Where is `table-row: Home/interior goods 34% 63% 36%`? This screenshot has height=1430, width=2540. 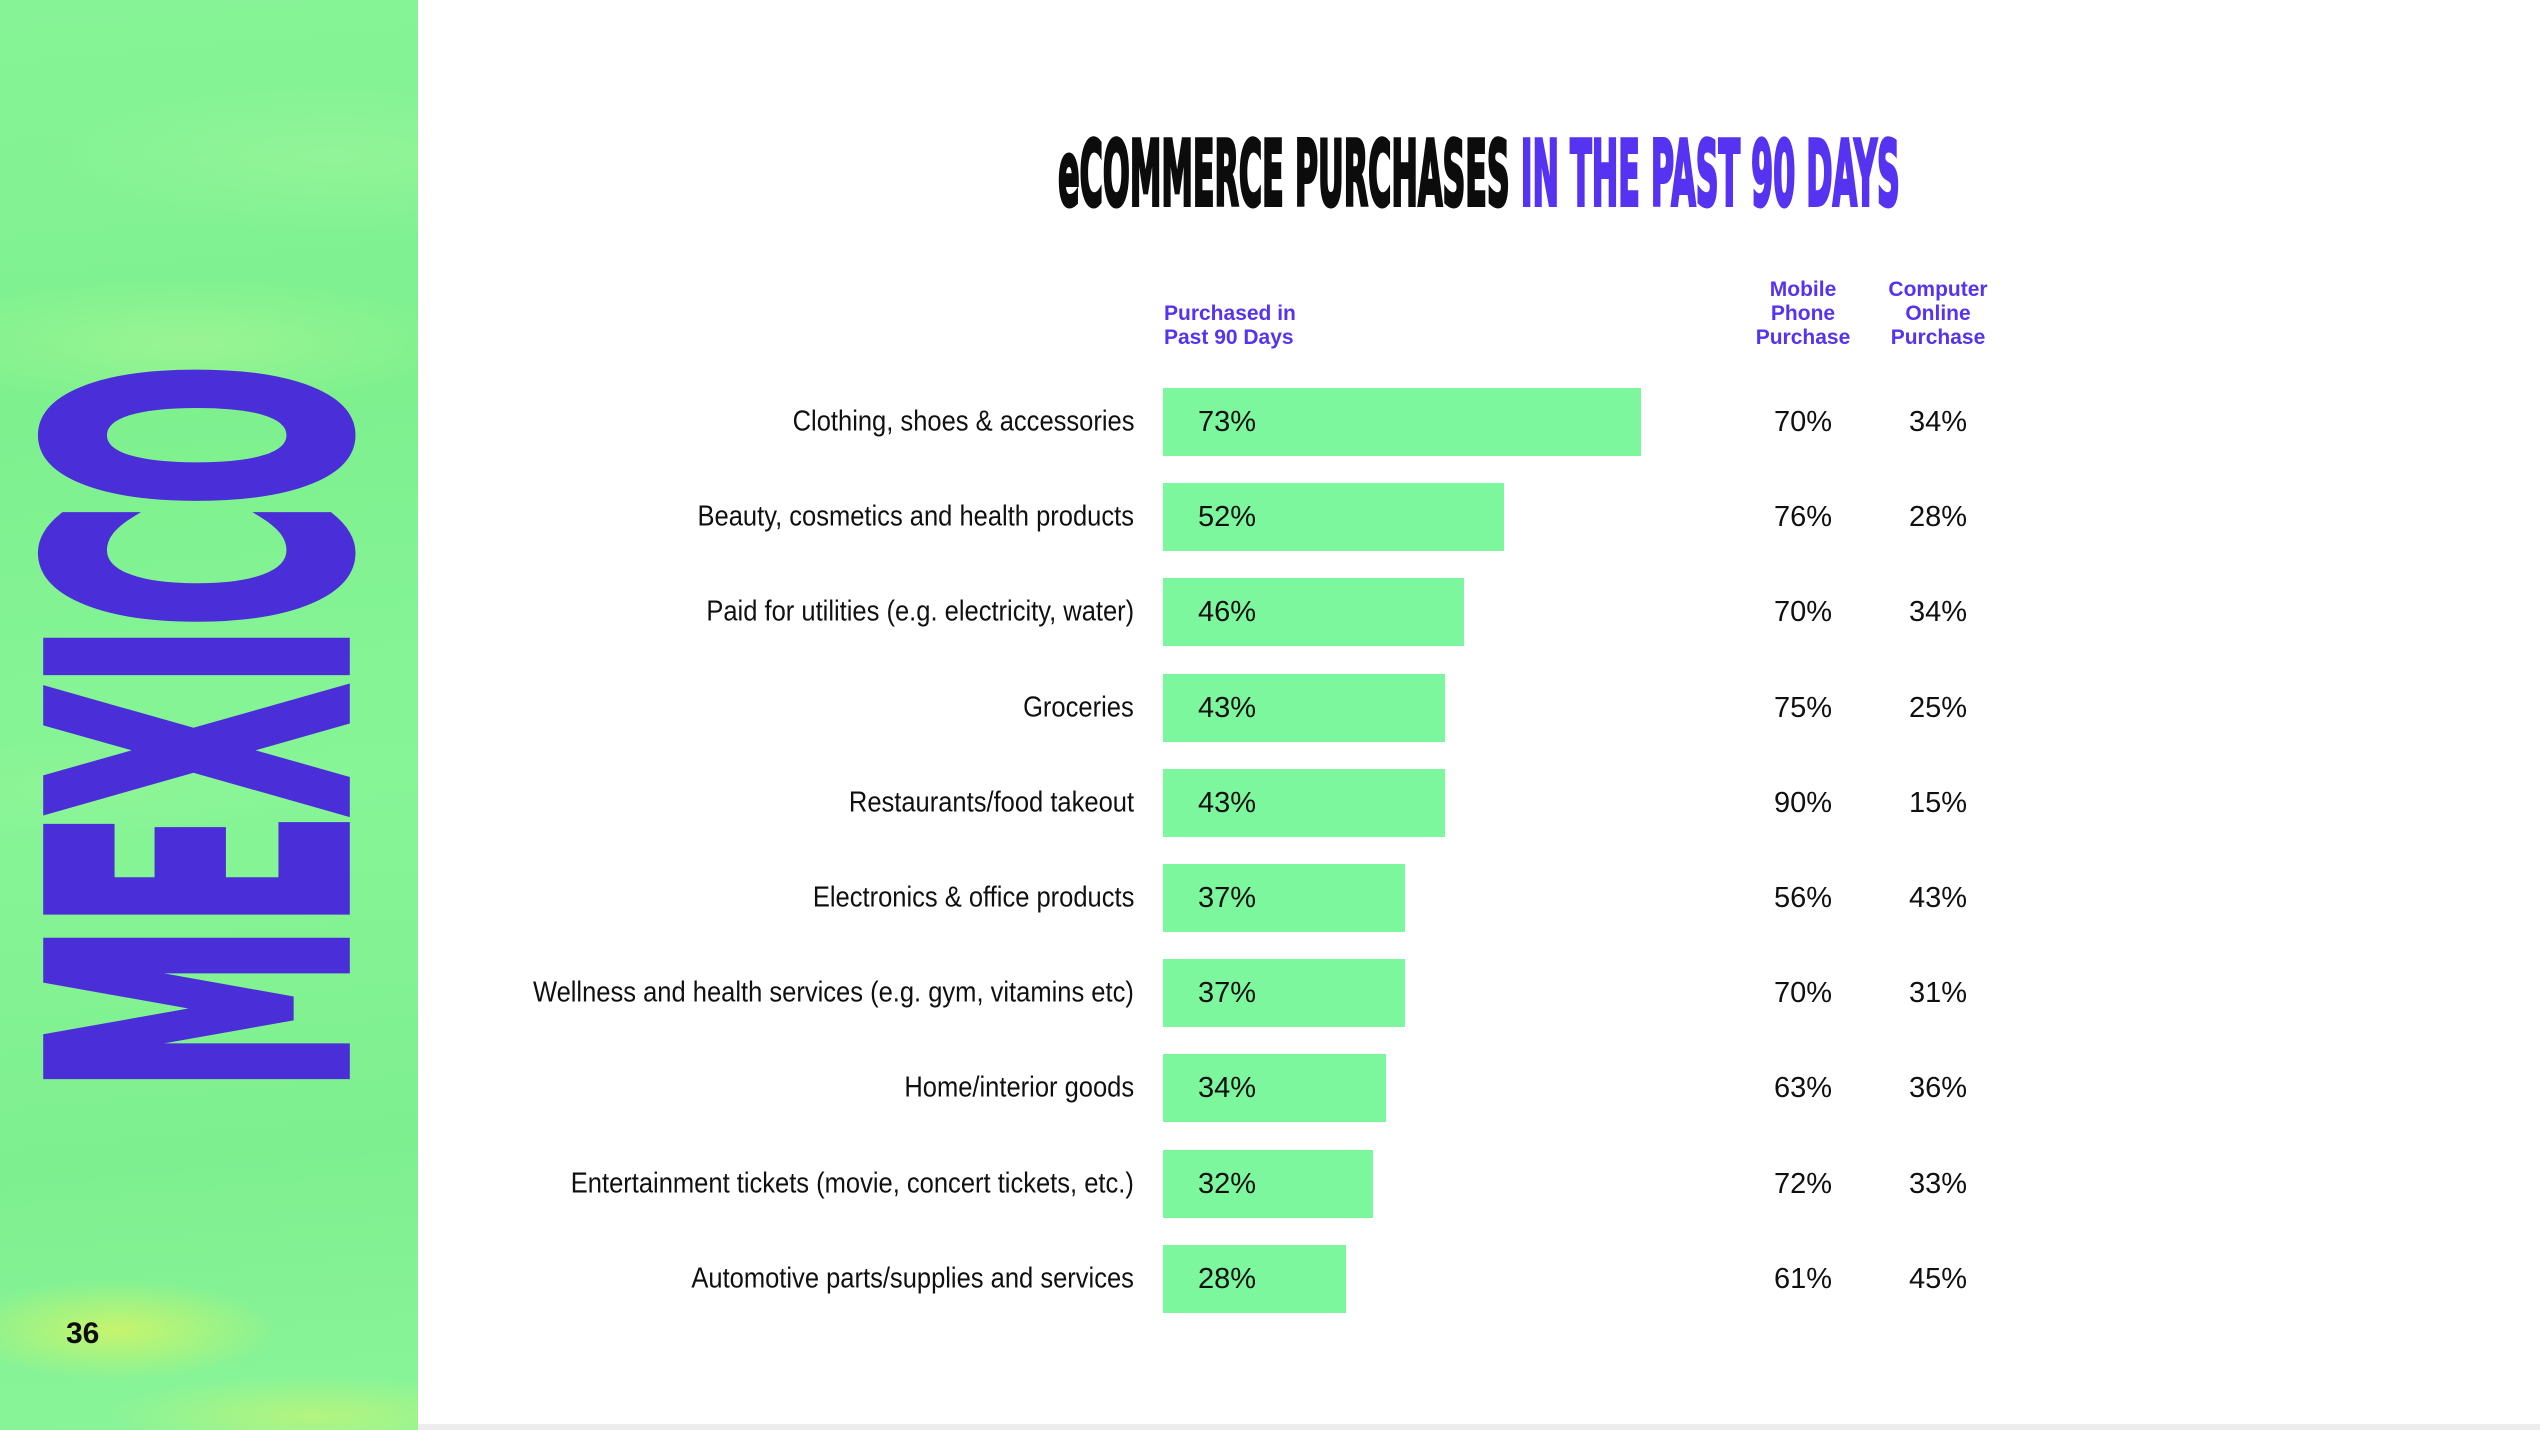 table-row: Home/interior goods 34% 63% 36% is located at coordinates (1270, 1088).